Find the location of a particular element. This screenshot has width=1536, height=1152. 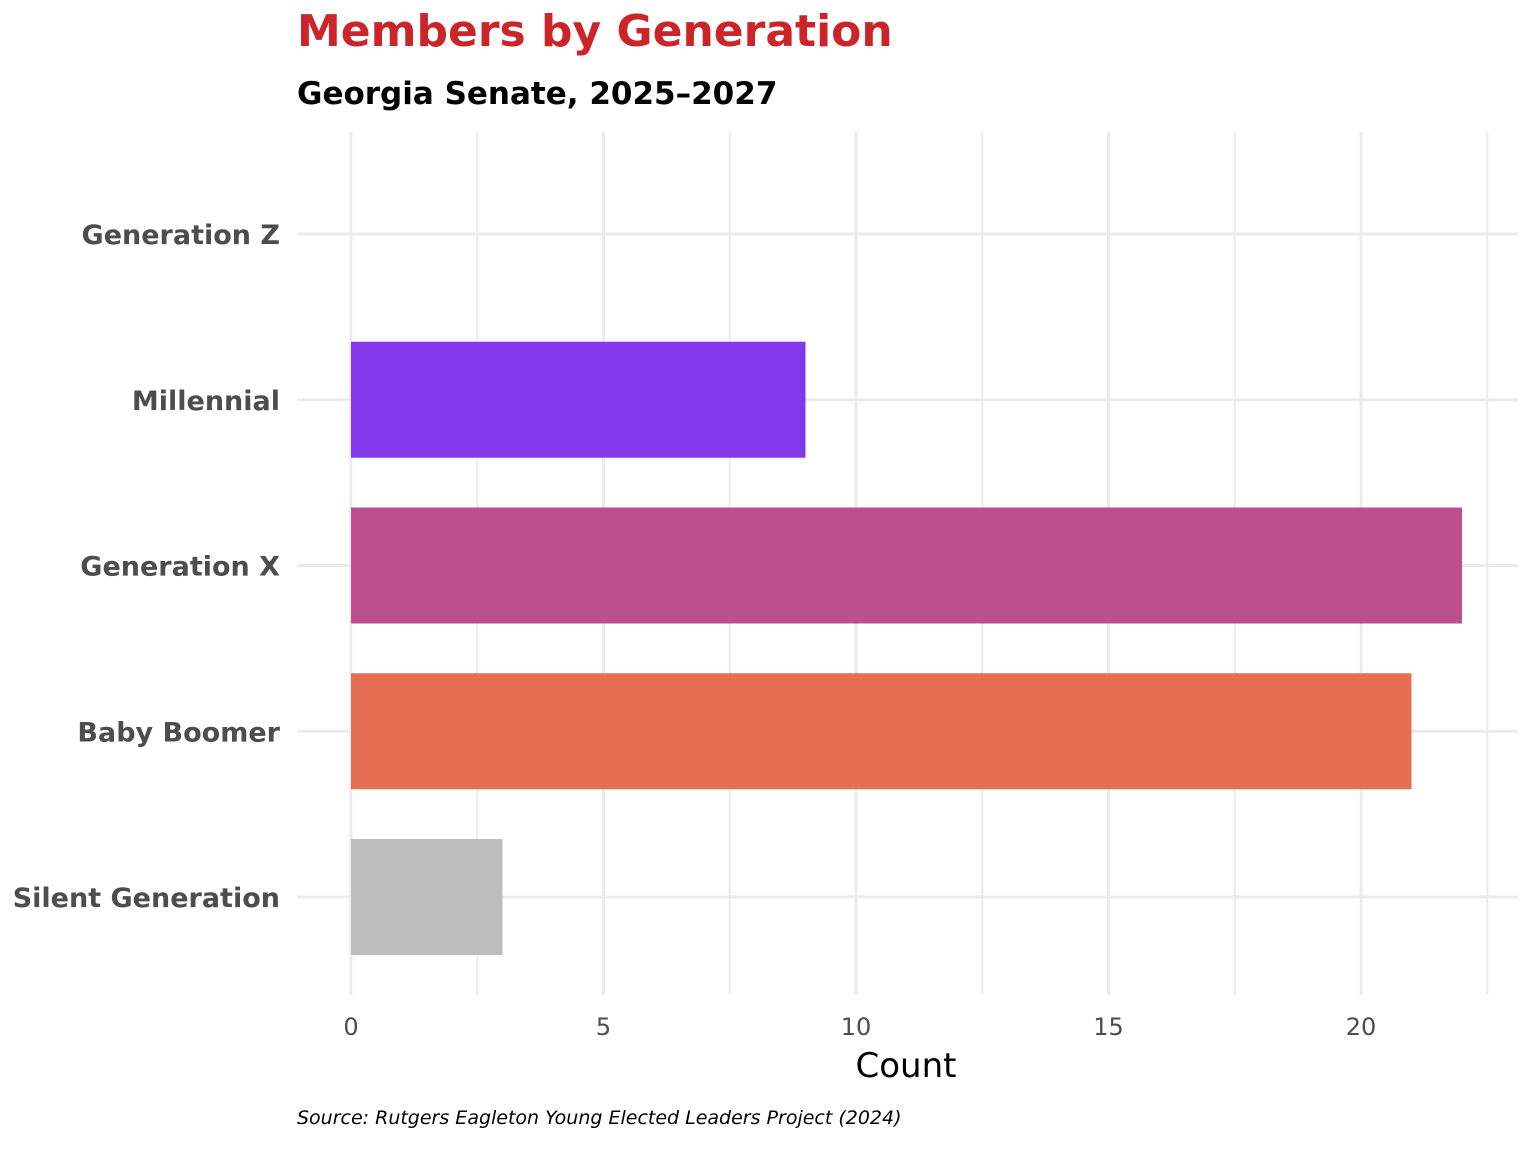

chart-subtitle: Georgia Senate, 2025–2027 is located at coordinates (537, 94).